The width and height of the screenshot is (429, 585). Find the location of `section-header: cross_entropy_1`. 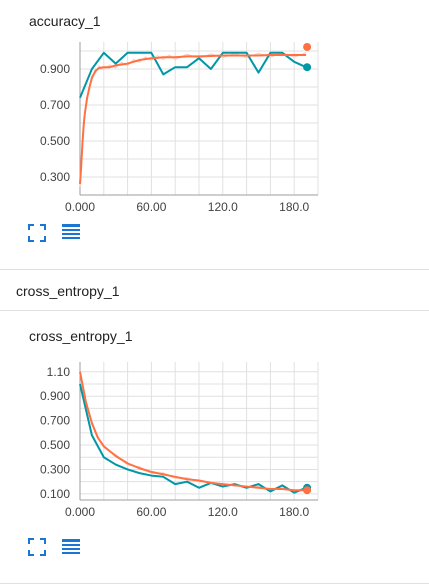

section-header: cross_entropy_1 is located at coordinates (214, 290).